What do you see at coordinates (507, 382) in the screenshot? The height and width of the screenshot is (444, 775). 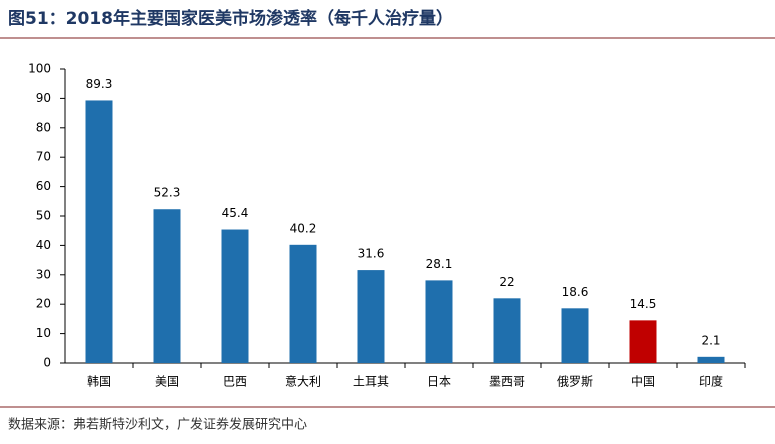 I see `x-tick-label: 墨西哥` at bounding box center [507, 382].